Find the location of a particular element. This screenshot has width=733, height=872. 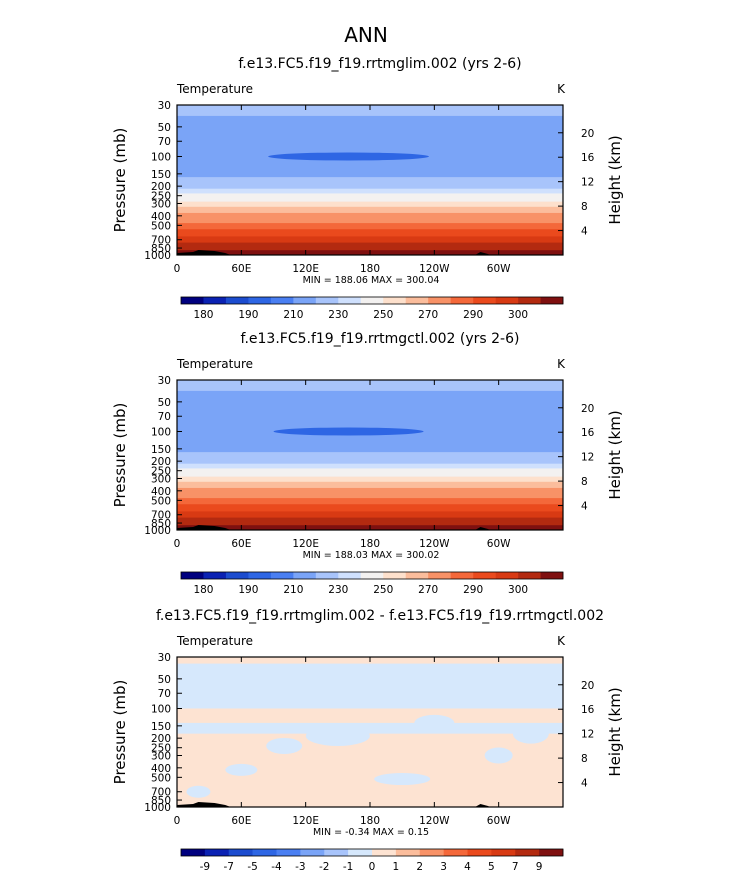

y-tick-label: 100 is located at coordinates (161, 158).